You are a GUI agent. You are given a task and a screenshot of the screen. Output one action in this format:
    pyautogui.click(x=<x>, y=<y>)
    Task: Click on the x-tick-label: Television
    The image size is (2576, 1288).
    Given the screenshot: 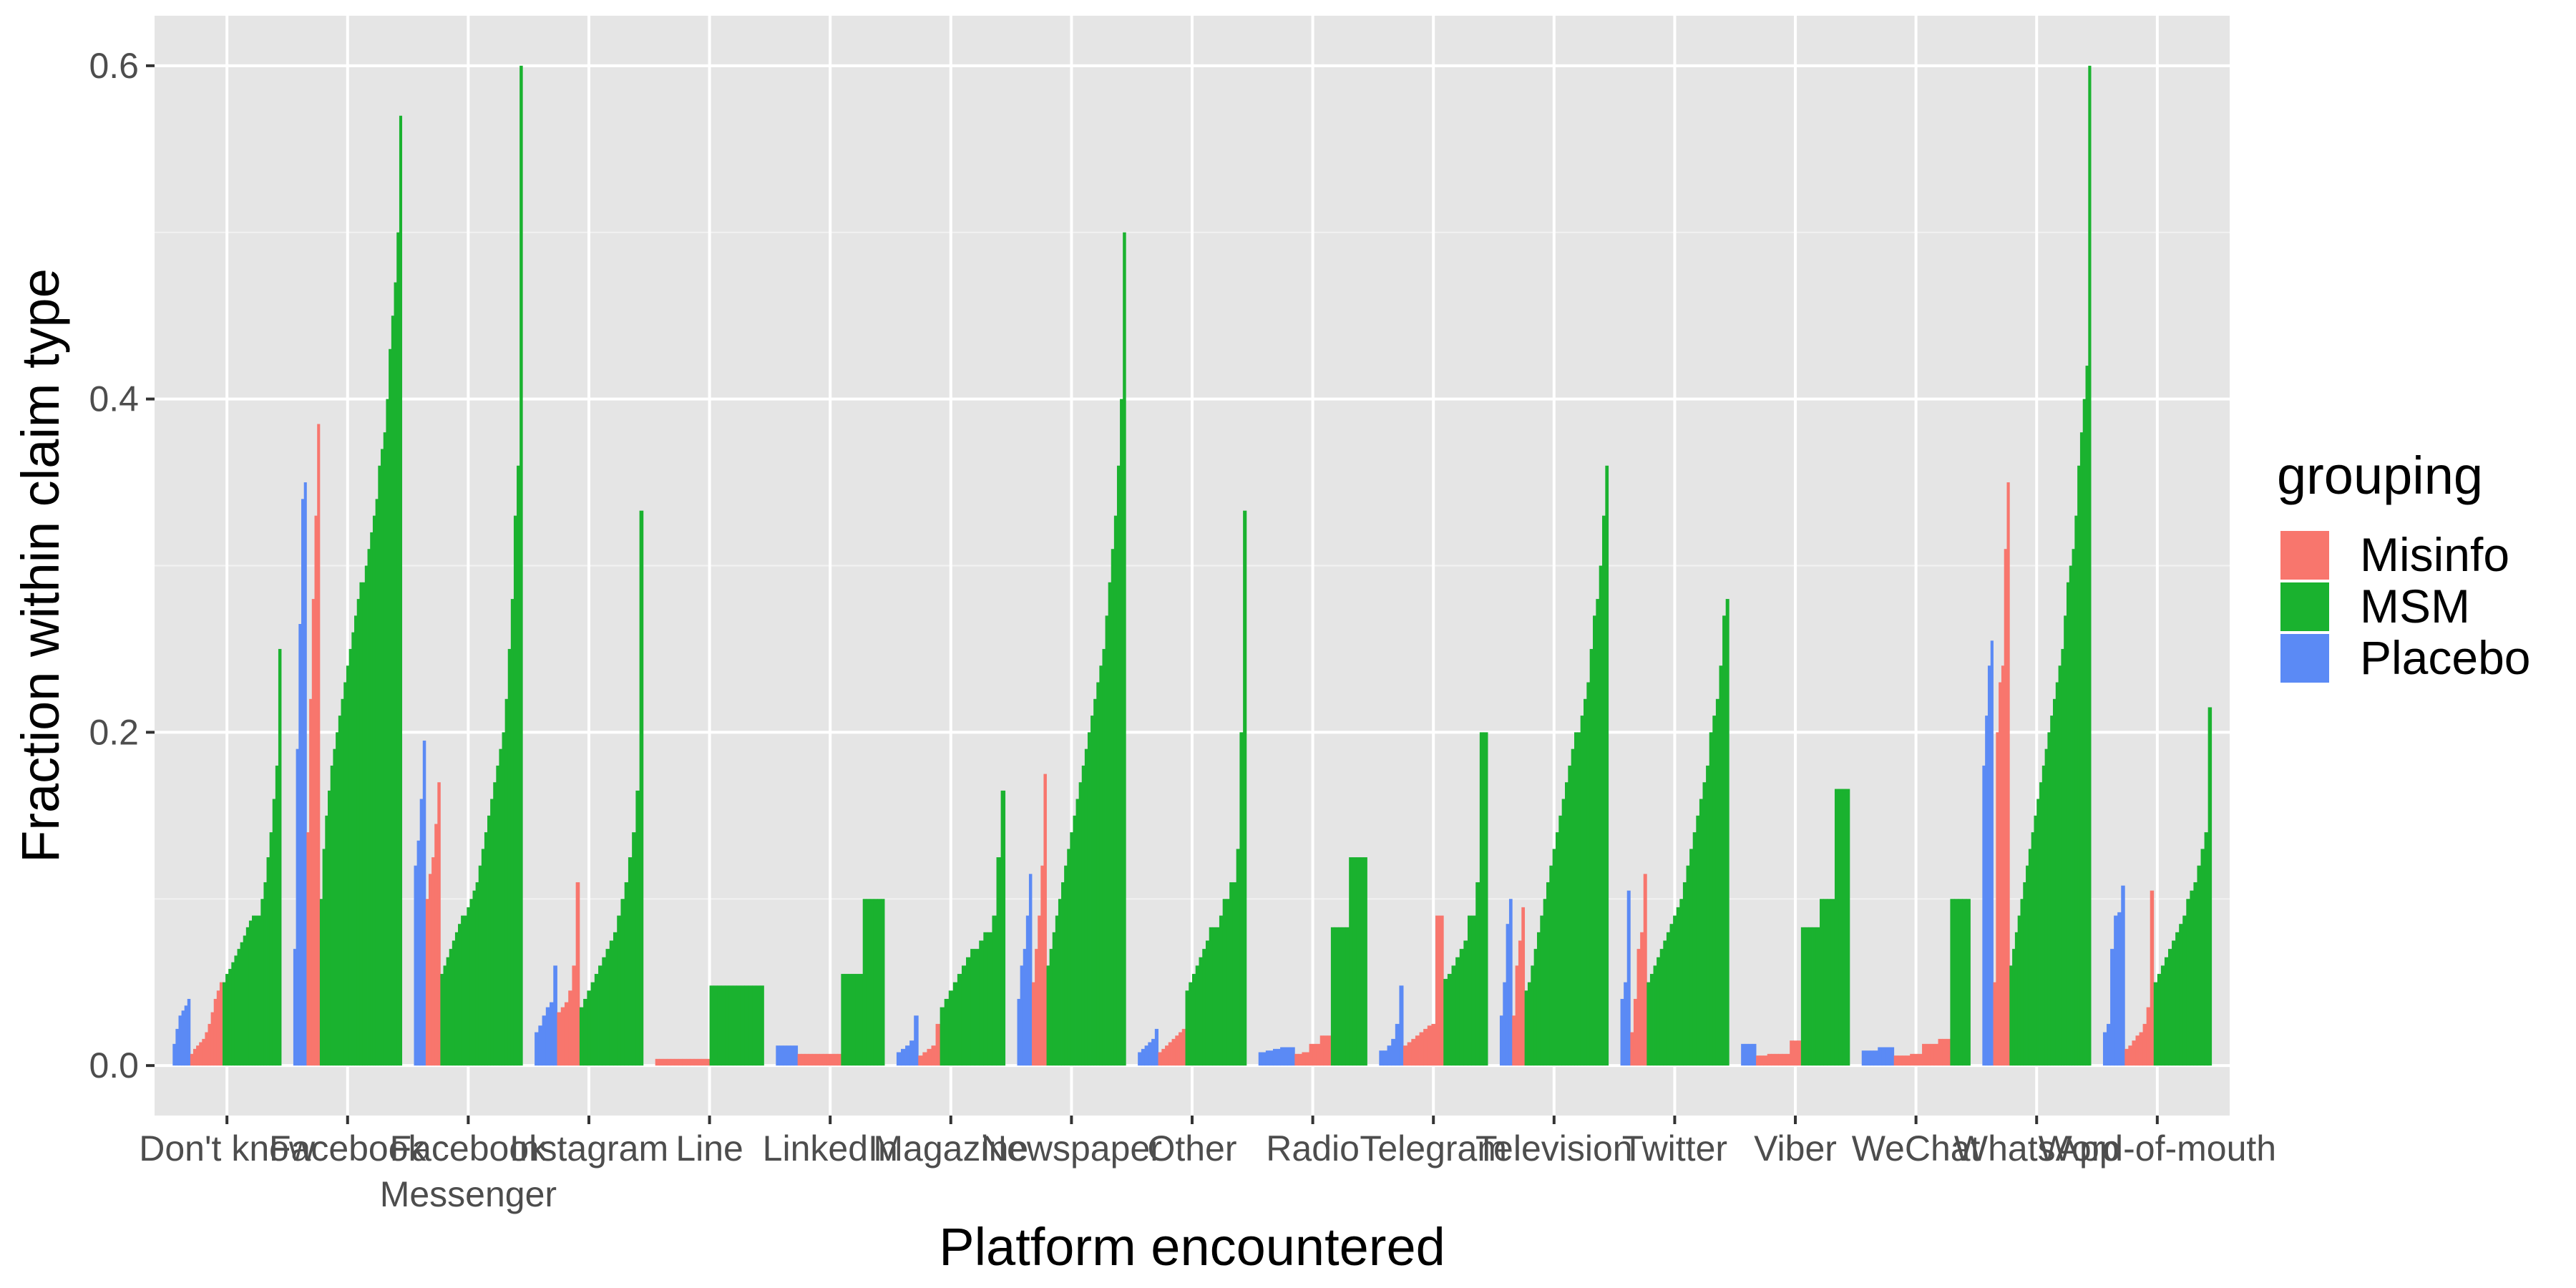 What is the action you would take?
    pyautogui.click(x=1554, y=1148)
    